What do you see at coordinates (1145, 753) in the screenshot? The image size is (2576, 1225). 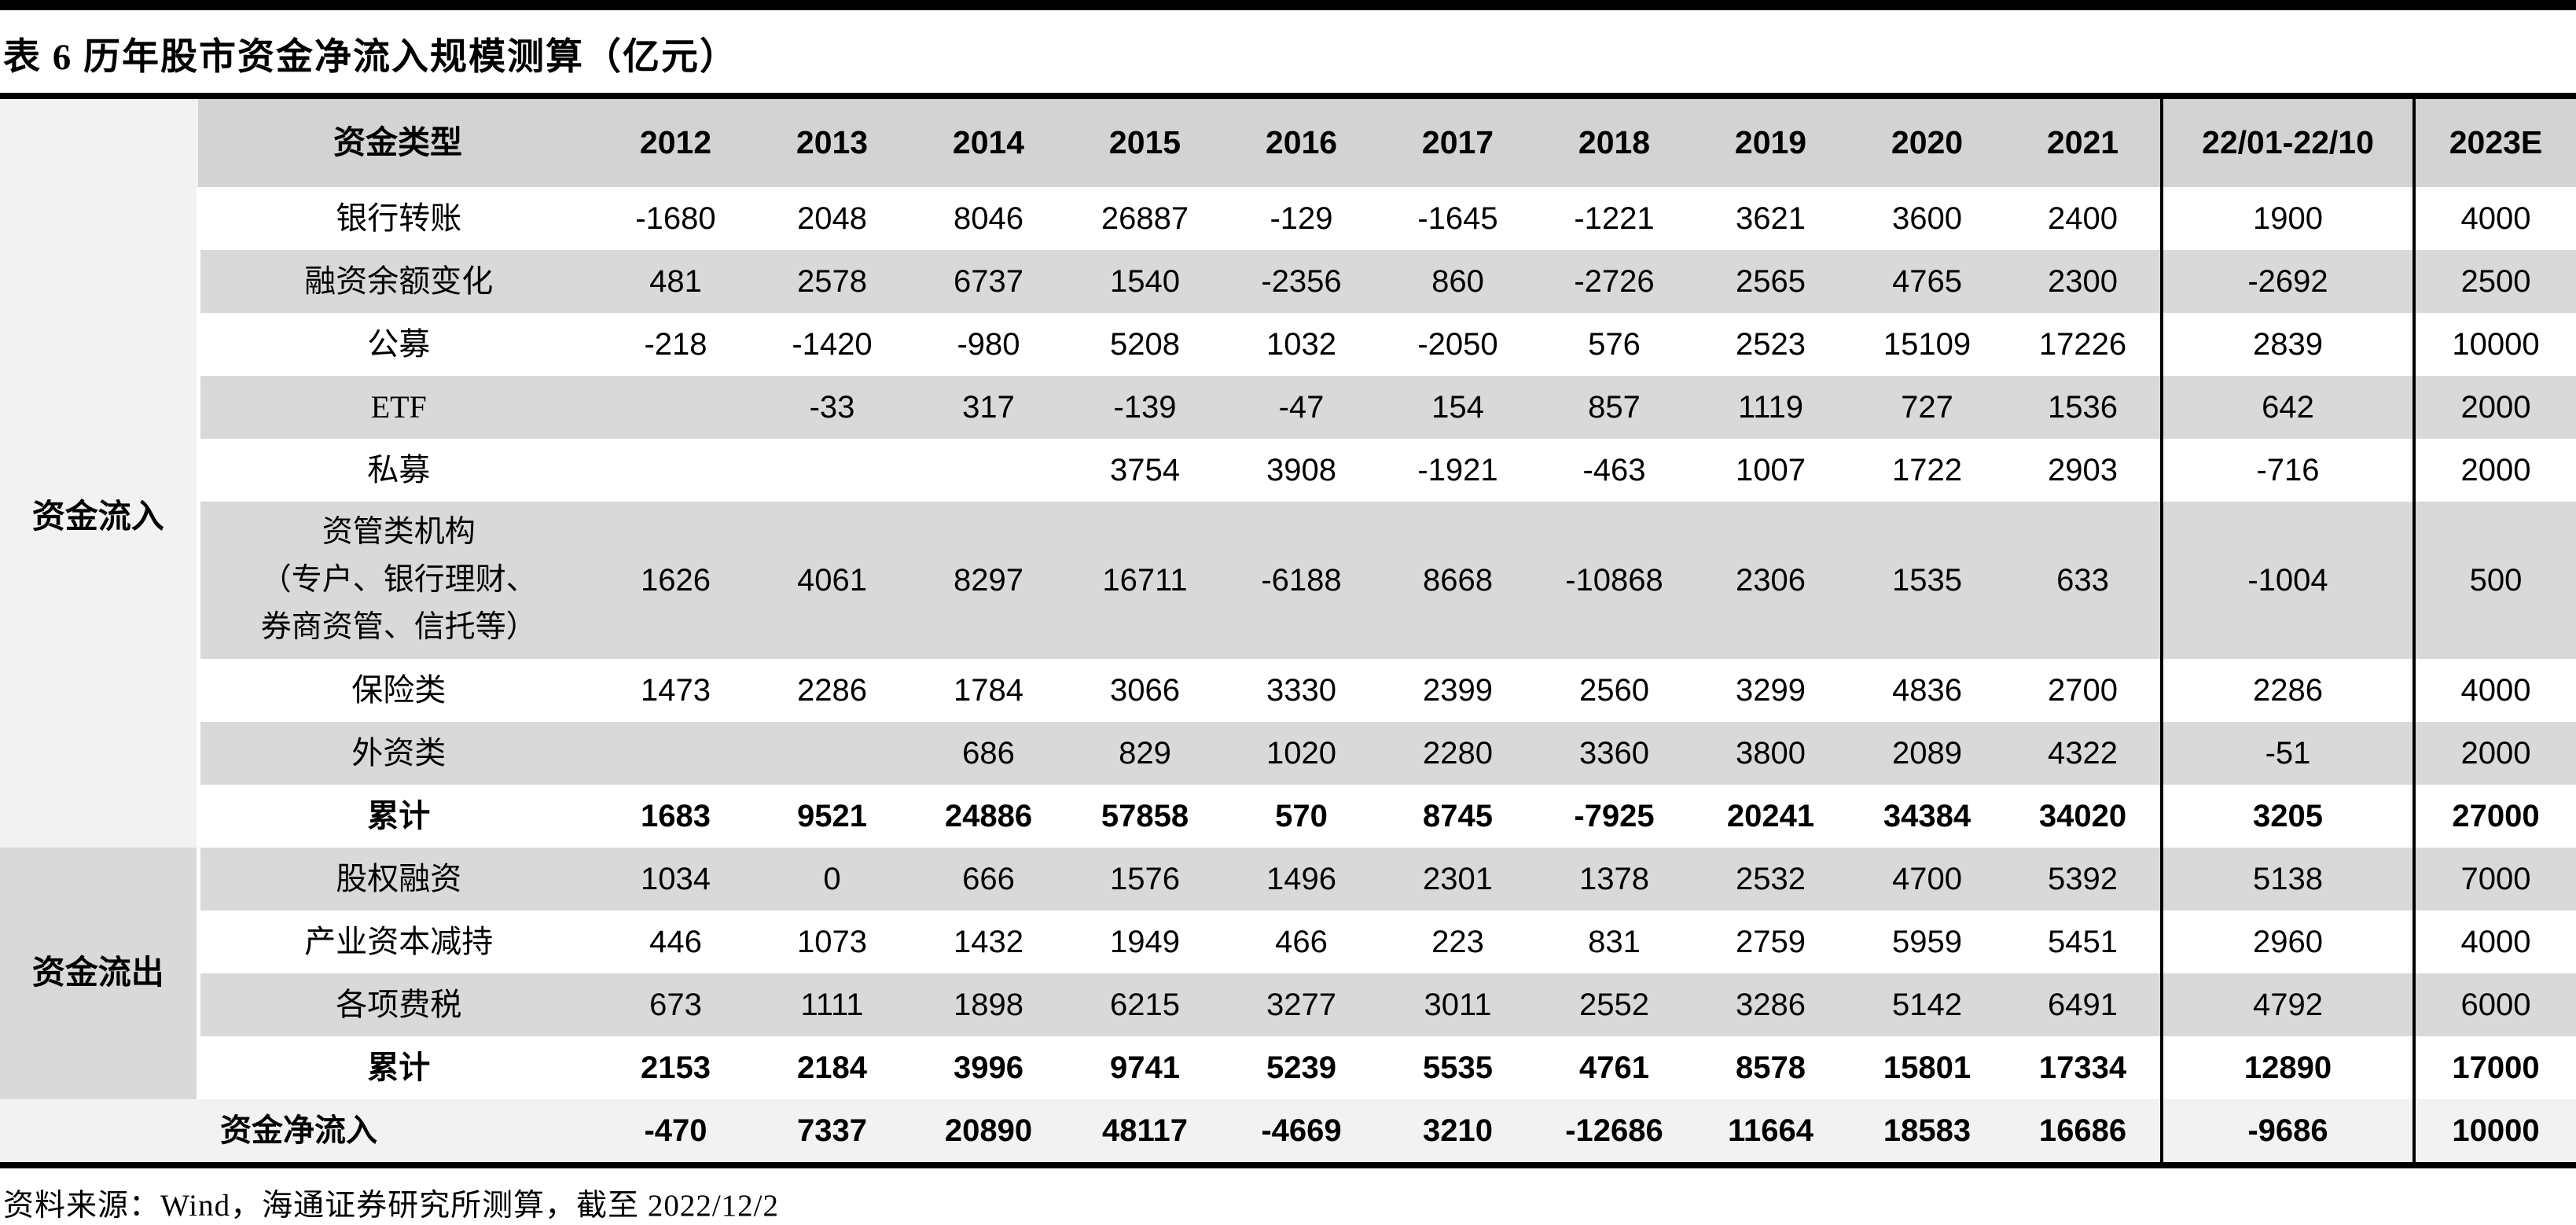 I see `value-cell: 829` at bounding box center [1145, 753].